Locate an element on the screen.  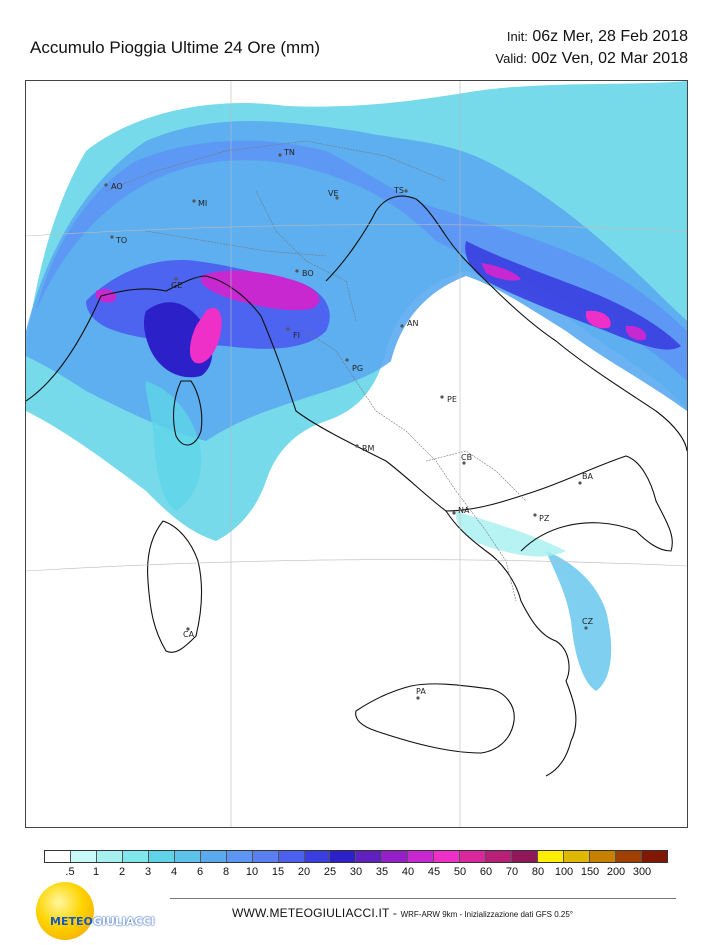
city-label-pz: PZ is located at coordinates (544, 518).